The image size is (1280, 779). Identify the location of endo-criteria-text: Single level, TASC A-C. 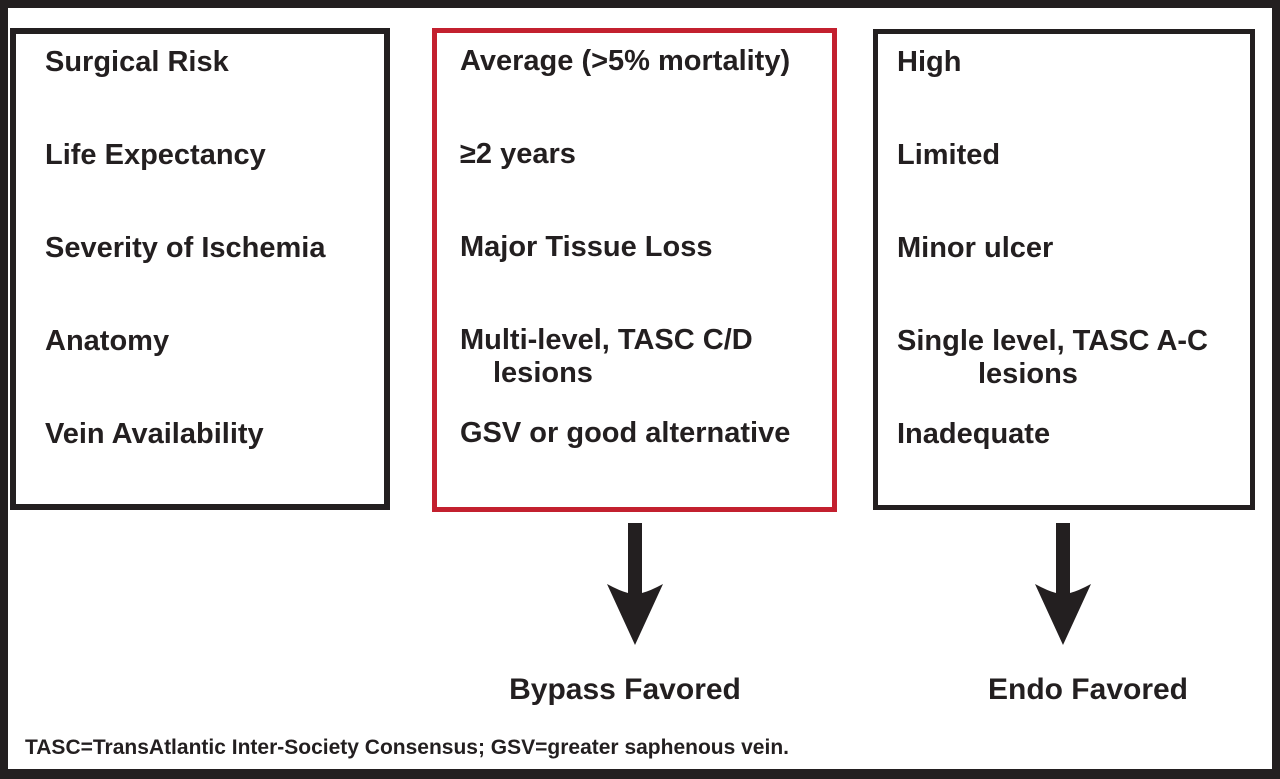
(1052, 341).